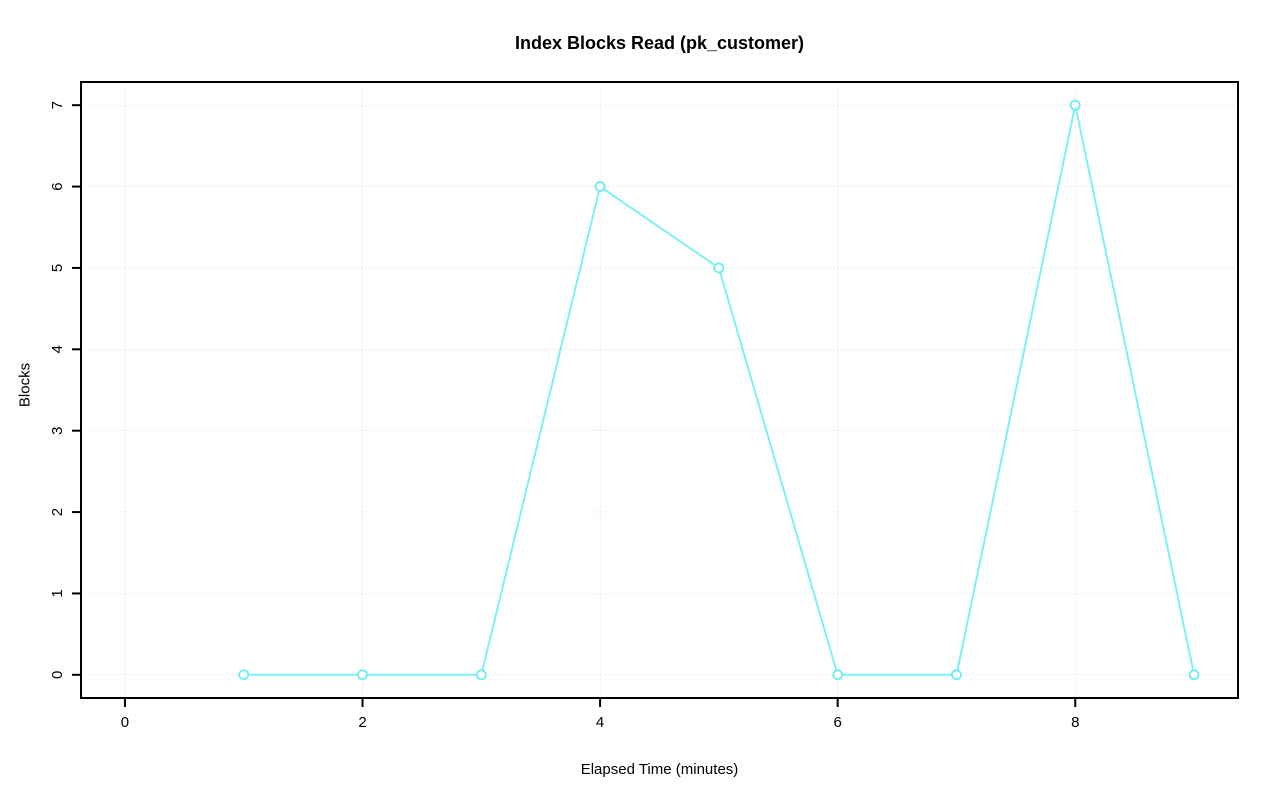 The image size is (1280, 801). I want to click on y-tick-label: 2, so click(57, 512).